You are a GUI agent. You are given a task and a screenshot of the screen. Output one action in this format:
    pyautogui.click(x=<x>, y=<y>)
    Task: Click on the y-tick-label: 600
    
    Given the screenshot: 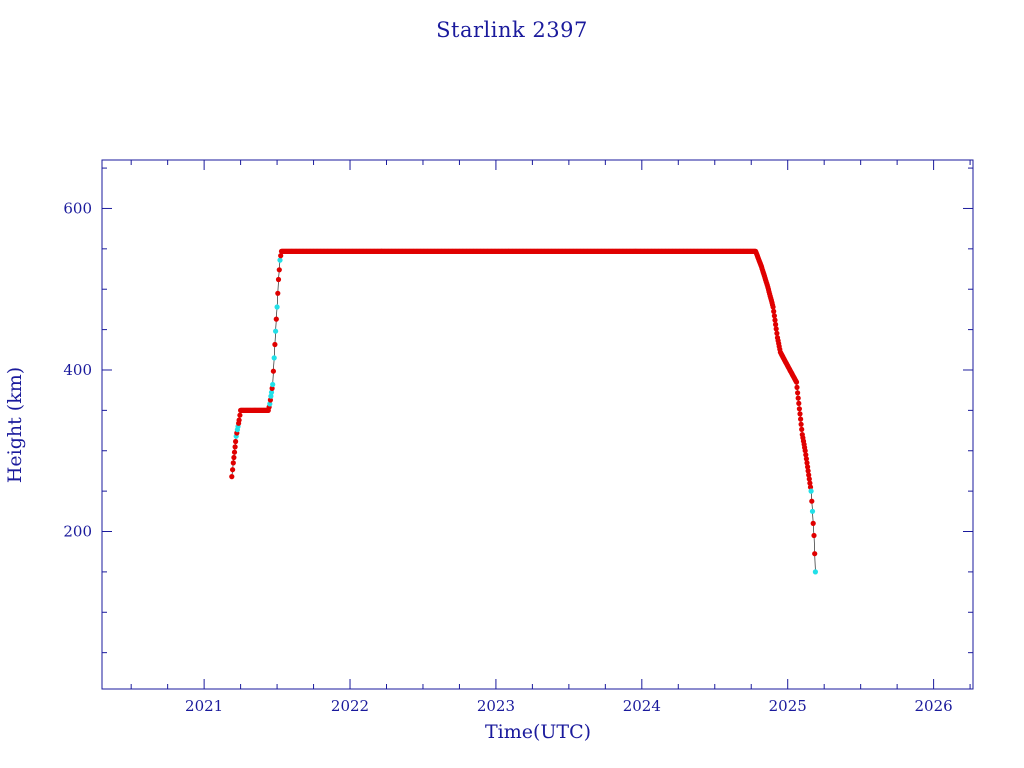 What is the action you would take?
    pyautogui.click(x=77, y=208)
    